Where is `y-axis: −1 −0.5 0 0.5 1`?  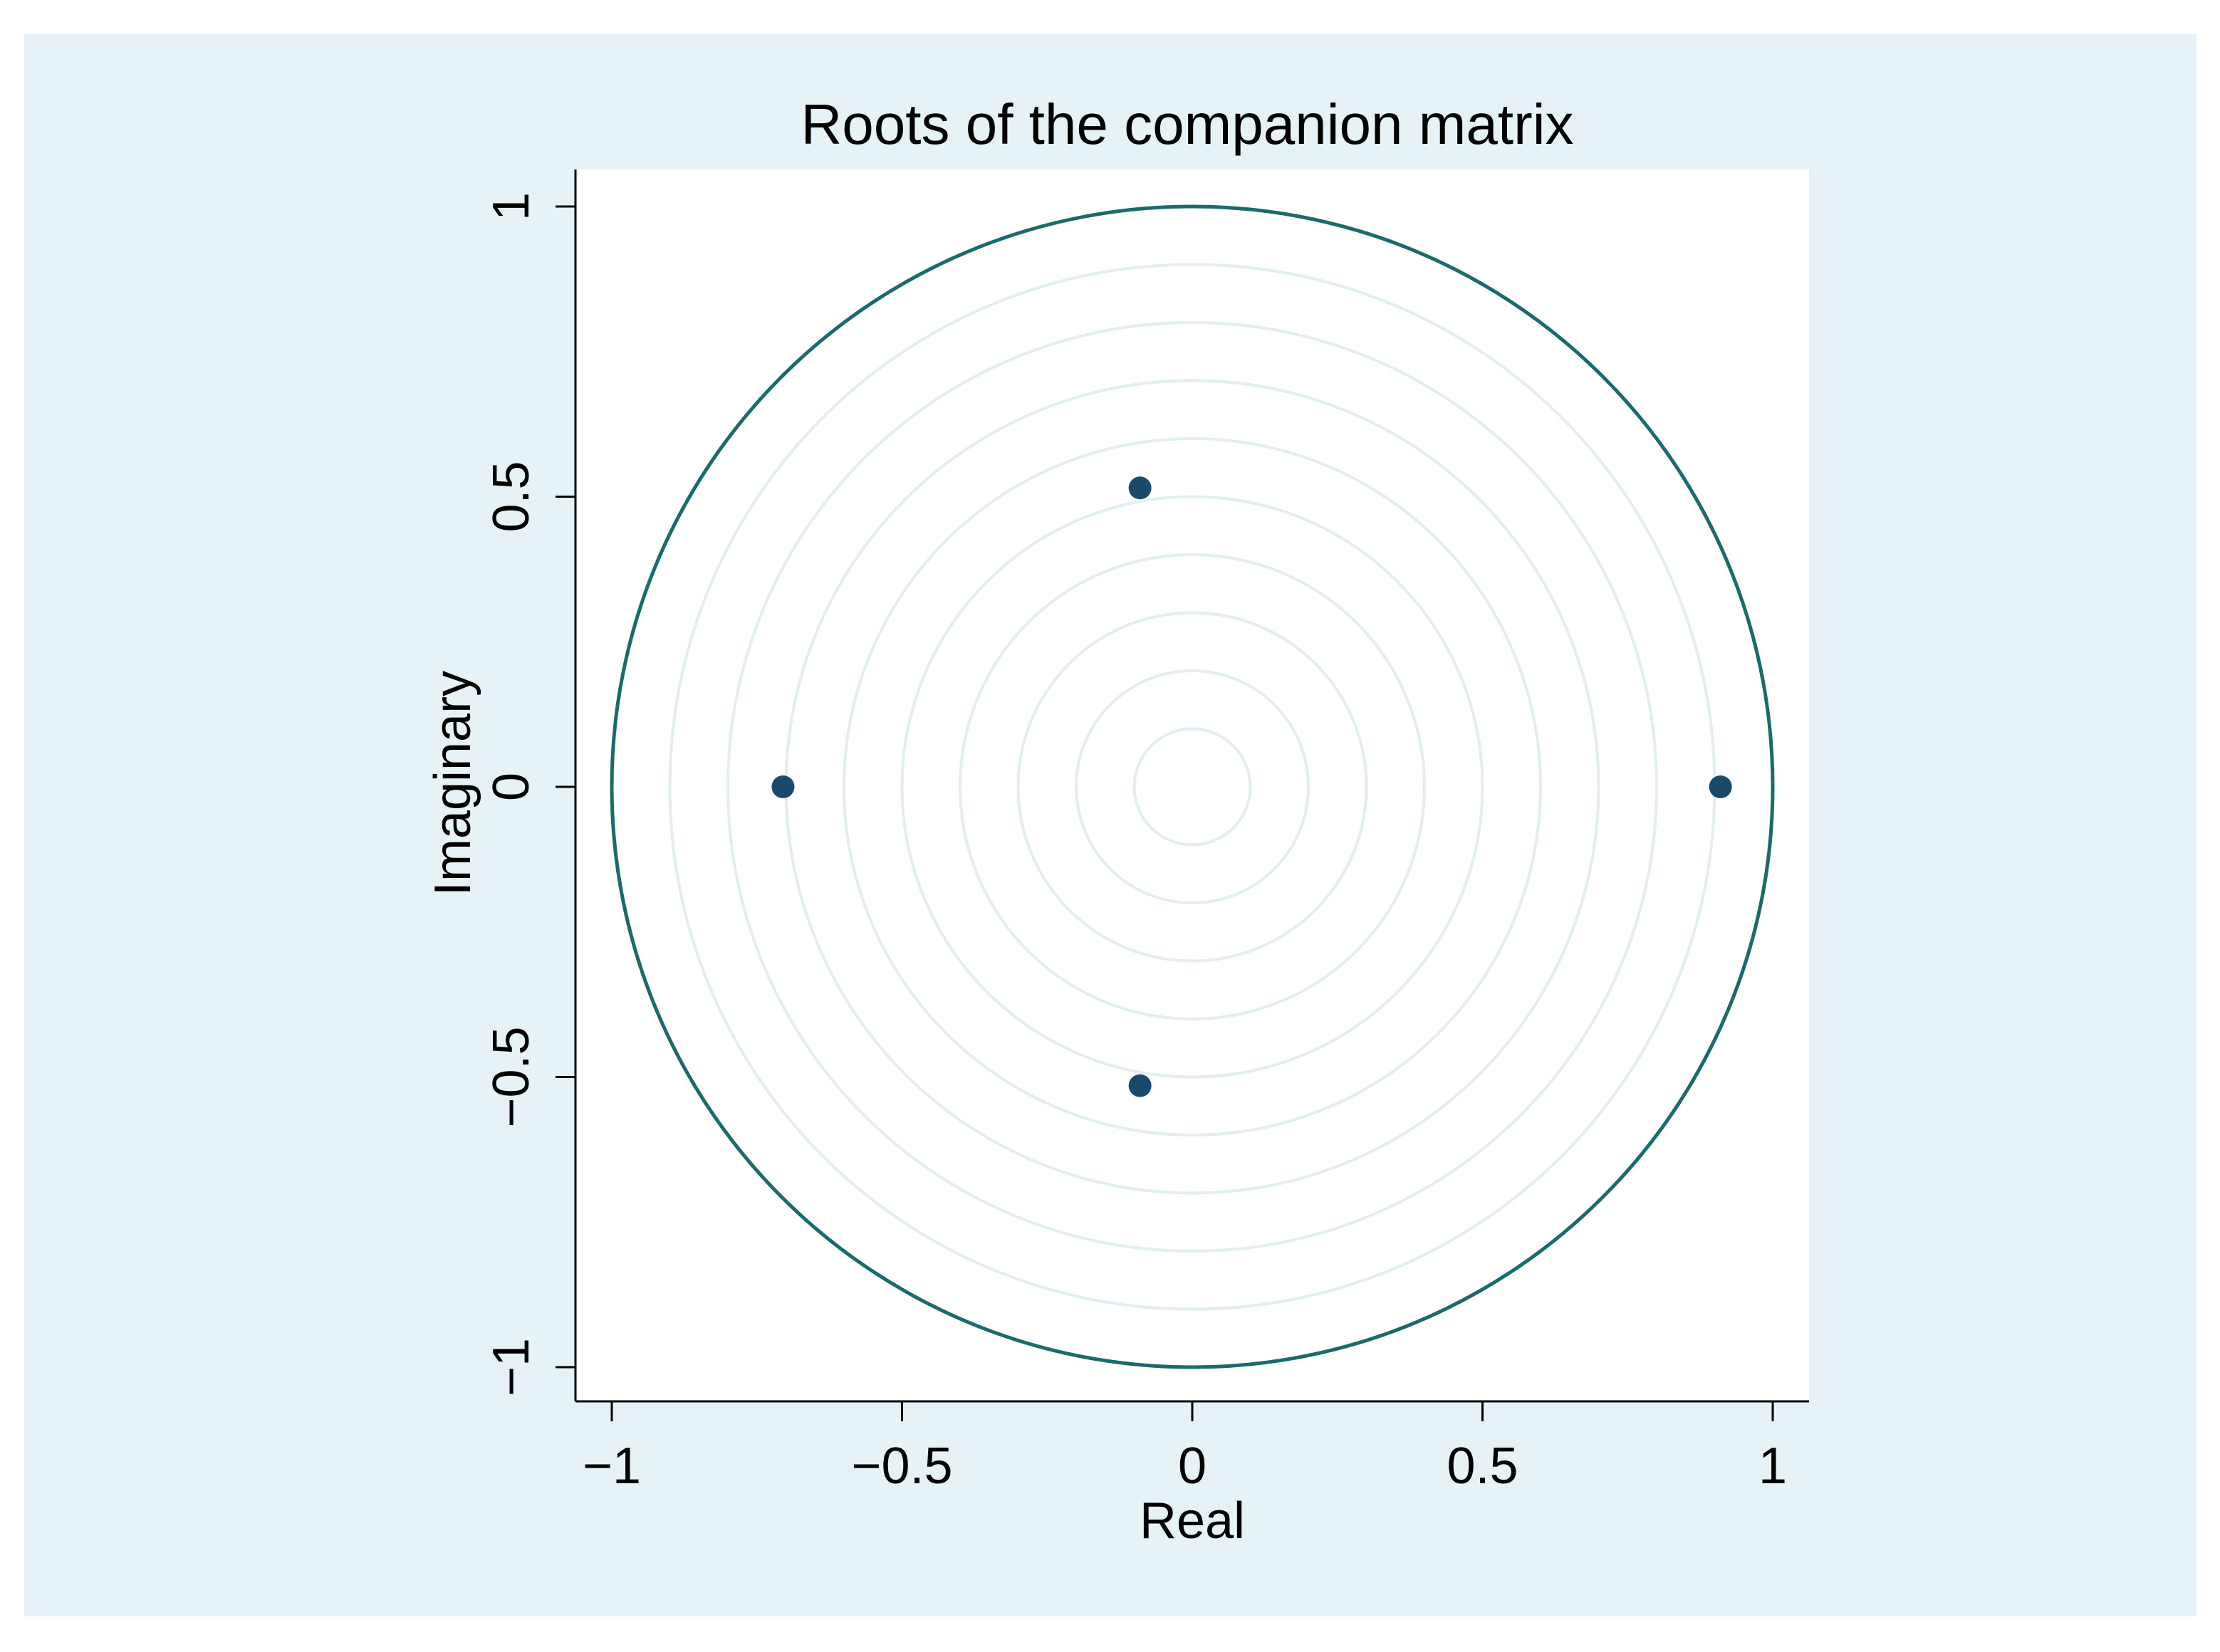 y-axis: −1 −0.5 0 0.5 1 is located at coordinates (530, 785).